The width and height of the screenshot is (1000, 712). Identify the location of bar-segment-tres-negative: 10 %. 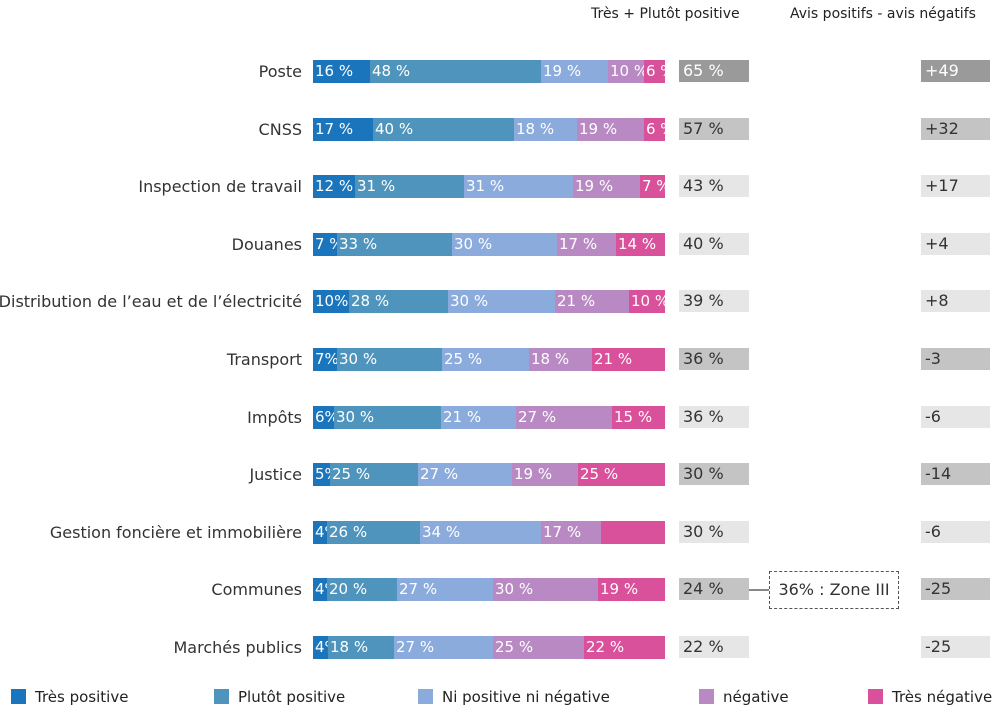
(647, 302).